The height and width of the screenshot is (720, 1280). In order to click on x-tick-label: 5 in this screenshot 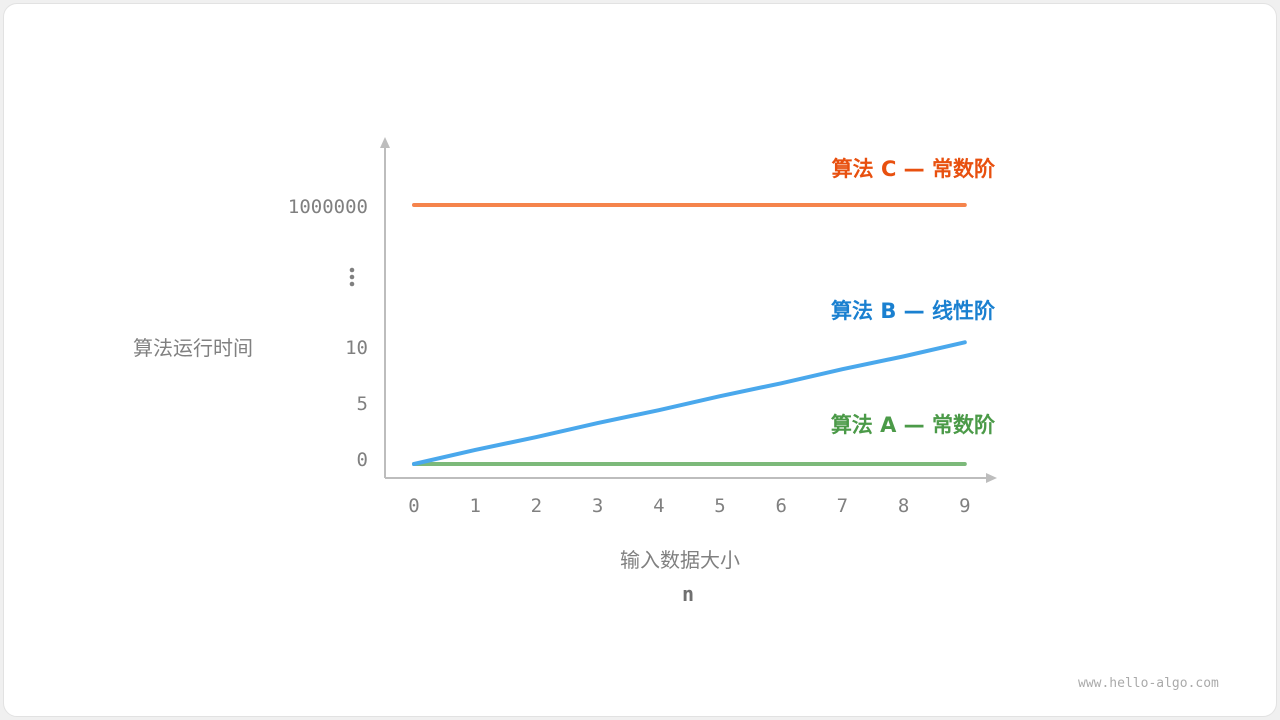, I will do `click(719, 506)`.